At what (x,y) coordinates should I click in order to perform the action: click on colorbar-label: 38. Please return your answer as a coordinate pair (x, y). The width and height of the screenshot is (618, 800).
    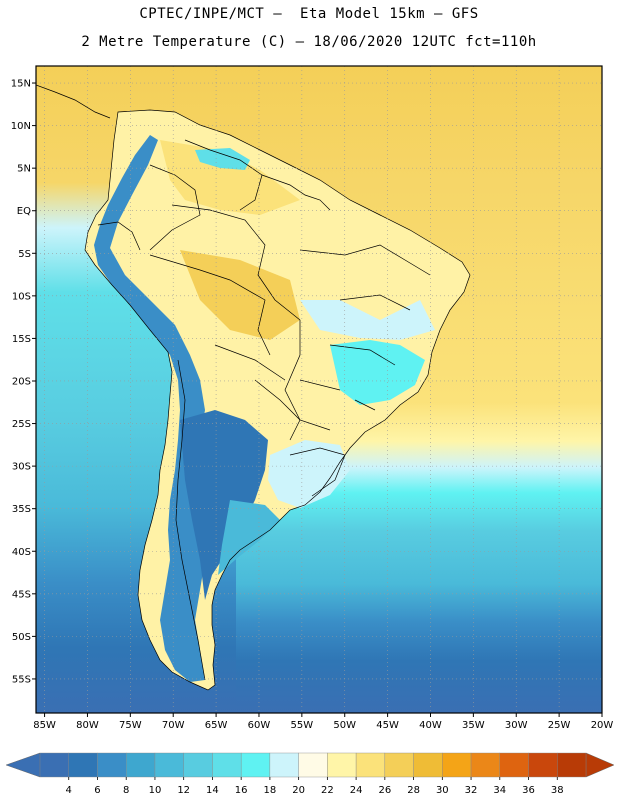
    Looking at the image, I should click on (557, 790).